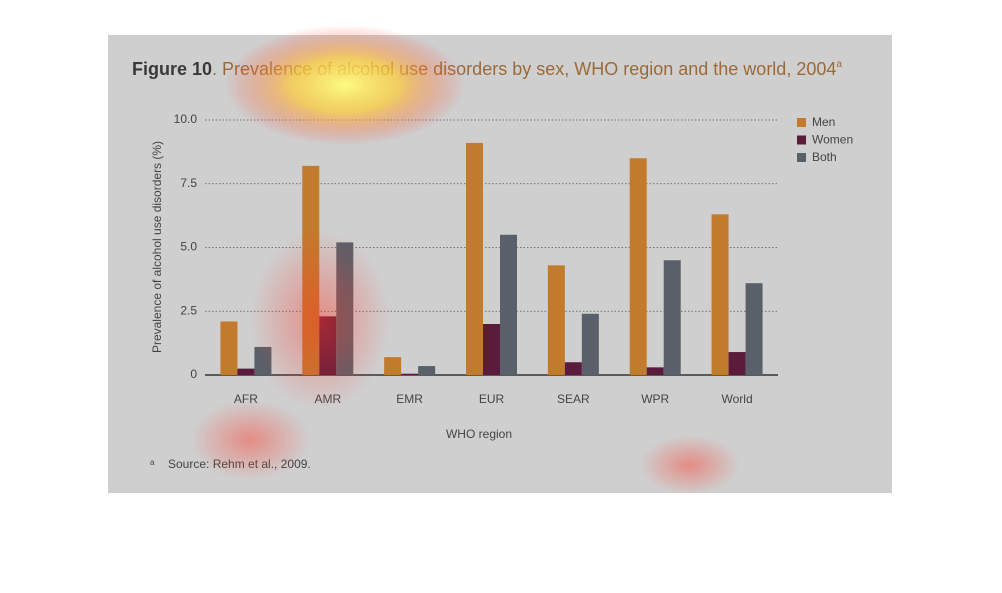 The width and height of the screenshot is (1002, 593). What do you see at coordinates (573, 399) in the screenshot?
I see `x-tick-label: SEAR` at bounding box center [573, 399].